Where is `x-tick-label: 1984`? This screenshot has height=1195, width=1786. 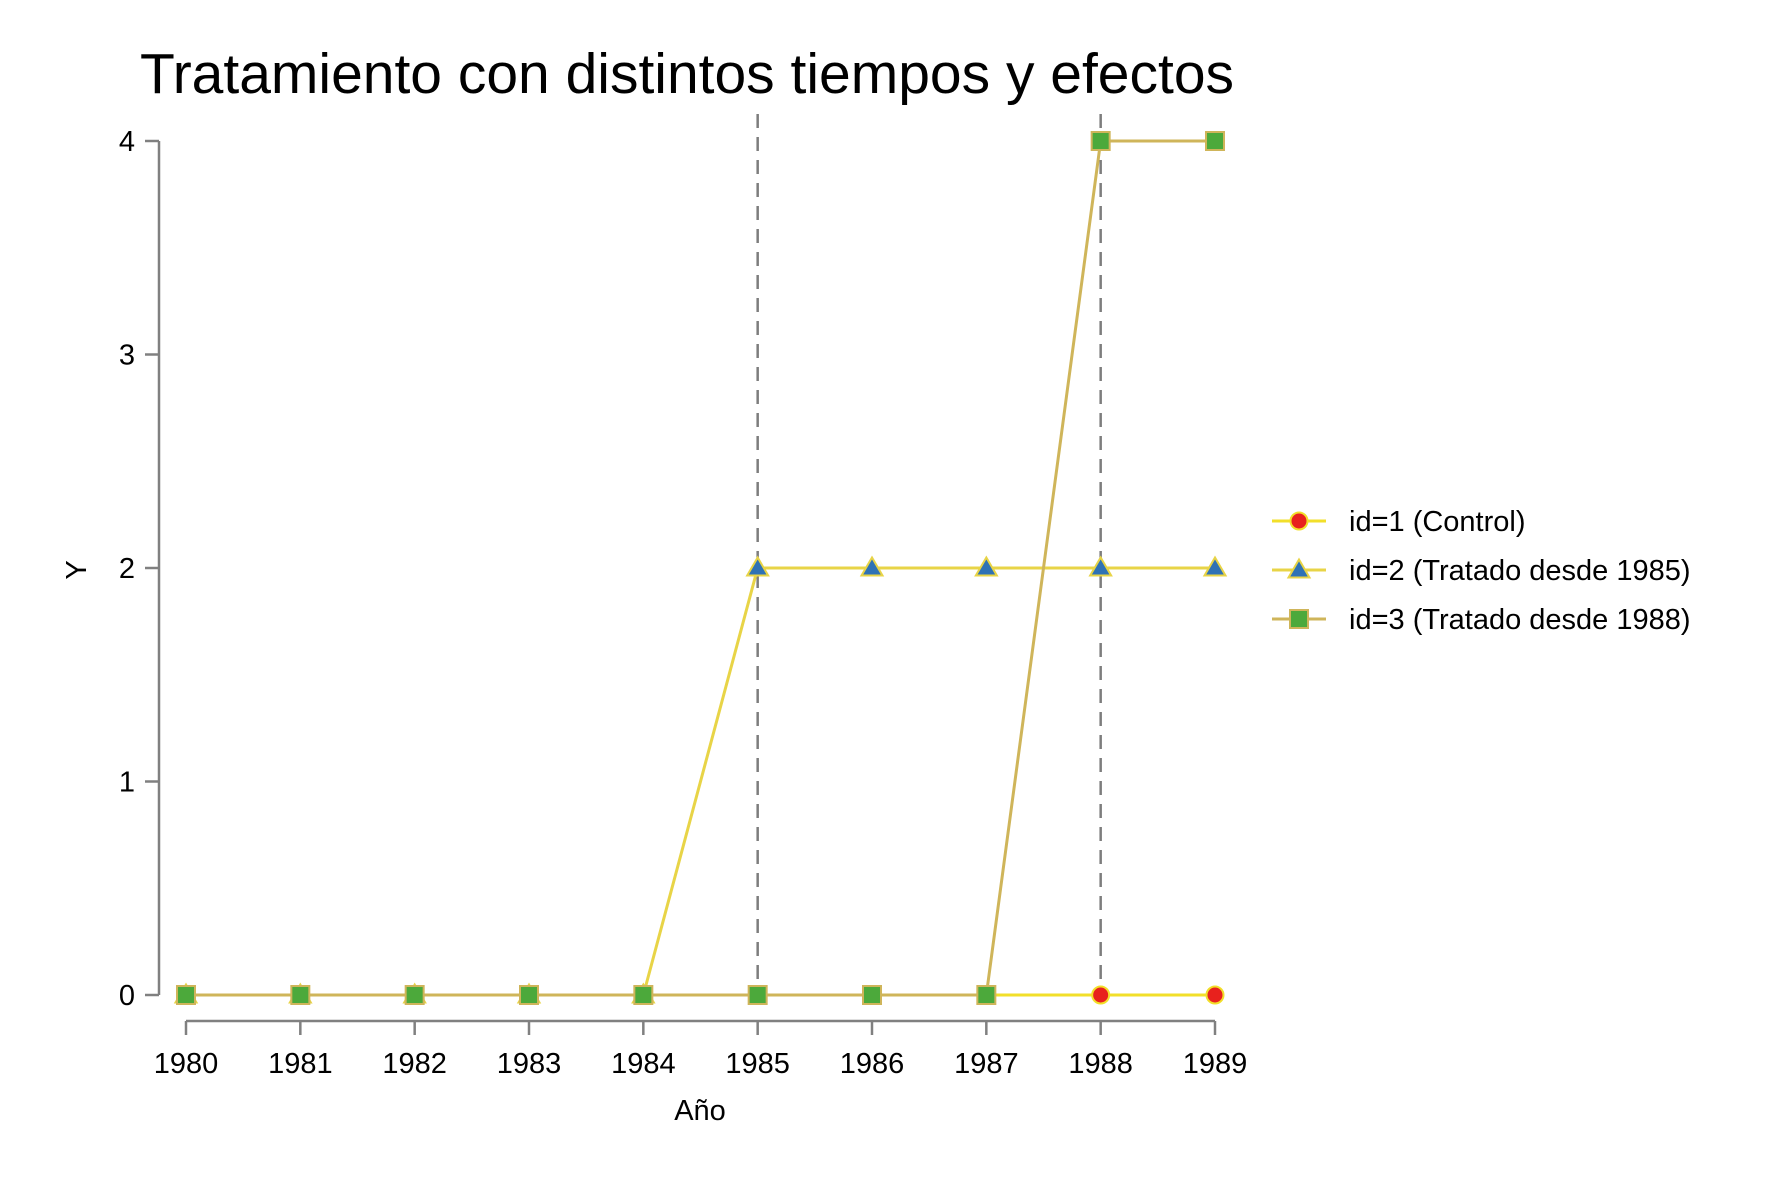
x-tick-label: 1984 is located at coordinates (643, 1064).